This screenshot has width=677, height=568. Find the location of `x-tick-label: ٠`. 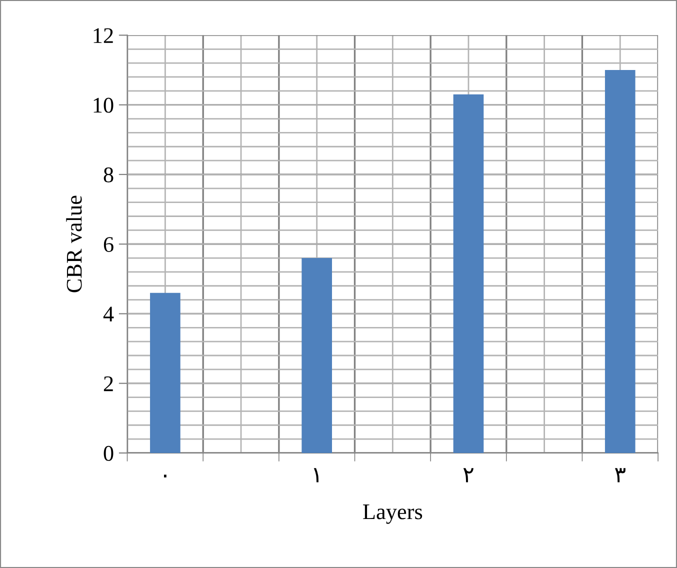

x-tick-label: ٠ is located at coordinates (165, 476).